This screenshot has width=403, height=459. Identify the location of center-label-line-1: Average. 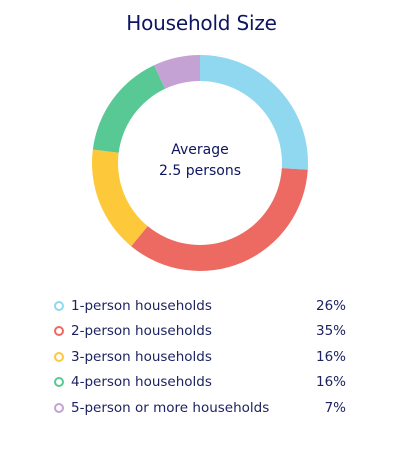
(200, 150).